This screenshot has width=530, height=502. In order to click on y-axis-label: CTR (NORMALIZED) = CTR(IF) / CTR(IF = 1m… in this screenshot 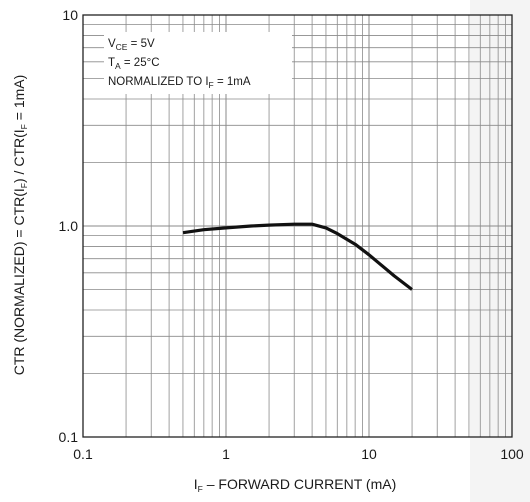, I will do `click(20, 225)`.